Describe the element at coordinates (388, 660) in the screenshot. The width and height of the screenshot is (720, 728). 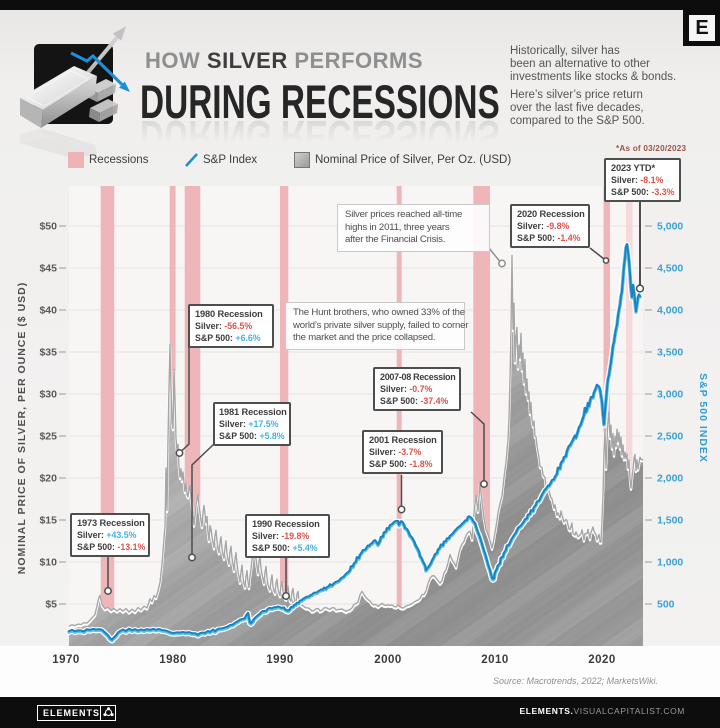
I see `svg-text: 2000` at that location.